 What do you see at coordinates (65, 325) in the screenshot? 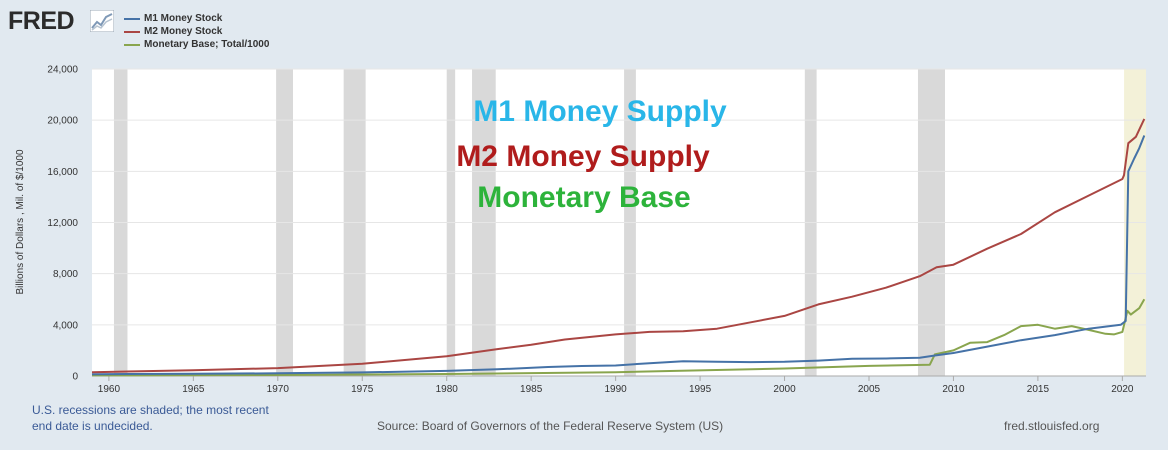
I see `y-tick-label: 4,000` at bounding box center [65, 325].